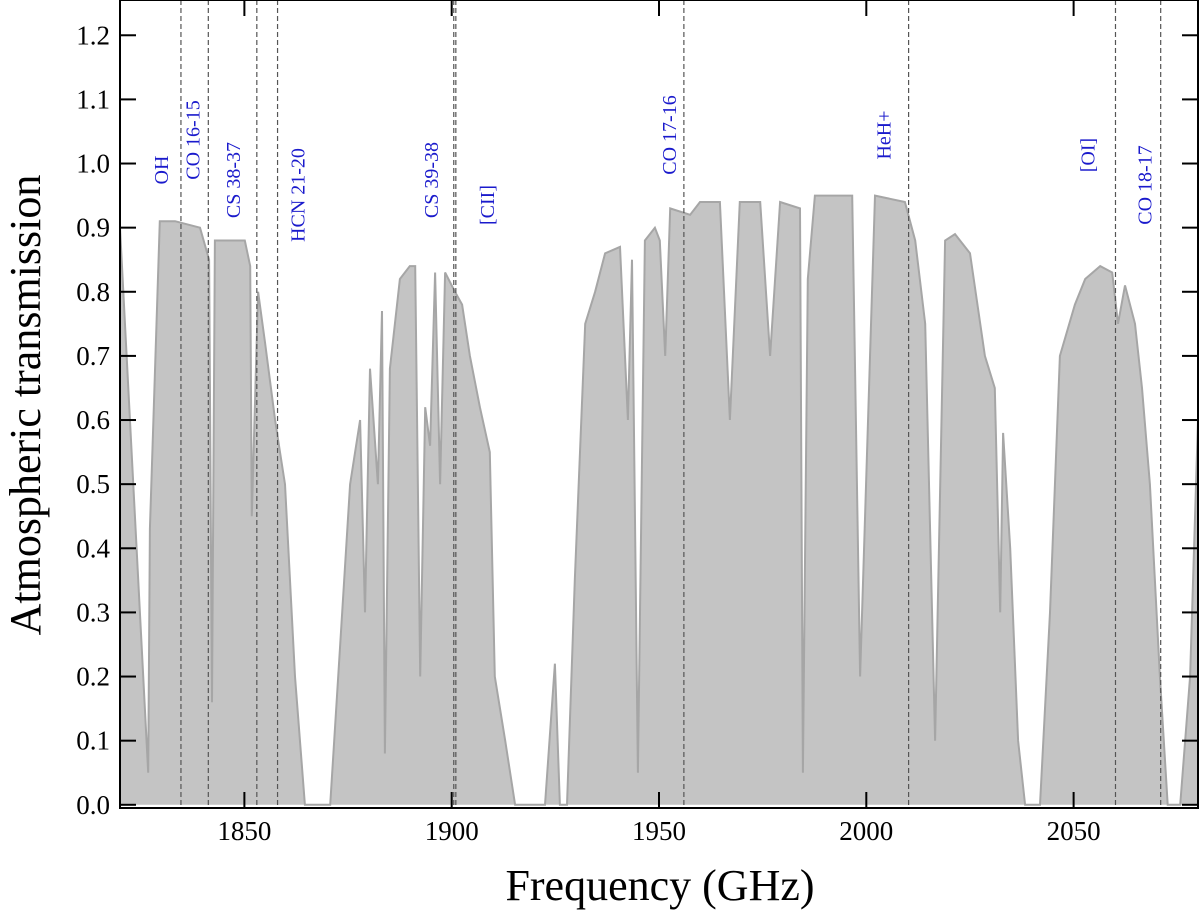 The width and height of the screenshot is (1200, 915). Describe the element at coordinates (93, 612) in the screenshot. I see `y-tick-label: 0.3` at that location.